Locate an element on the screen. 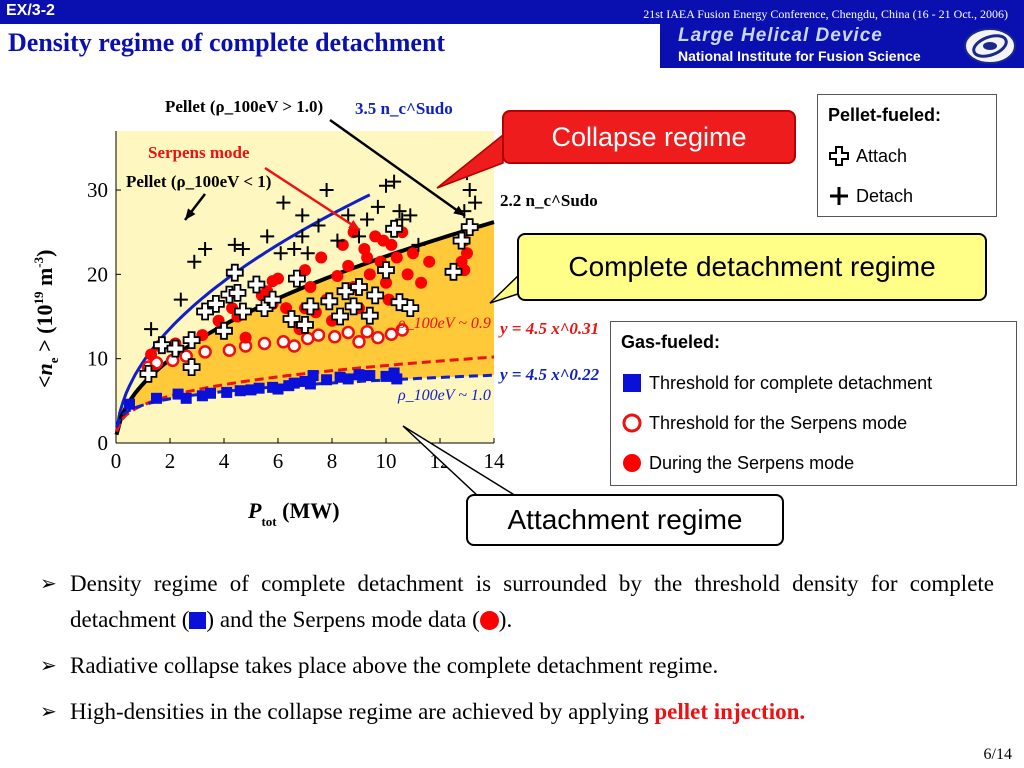 The width and height of the screenshot is (1024, 768). serpens-mode-label: Serpens mode is located at coordinates (199, 152).